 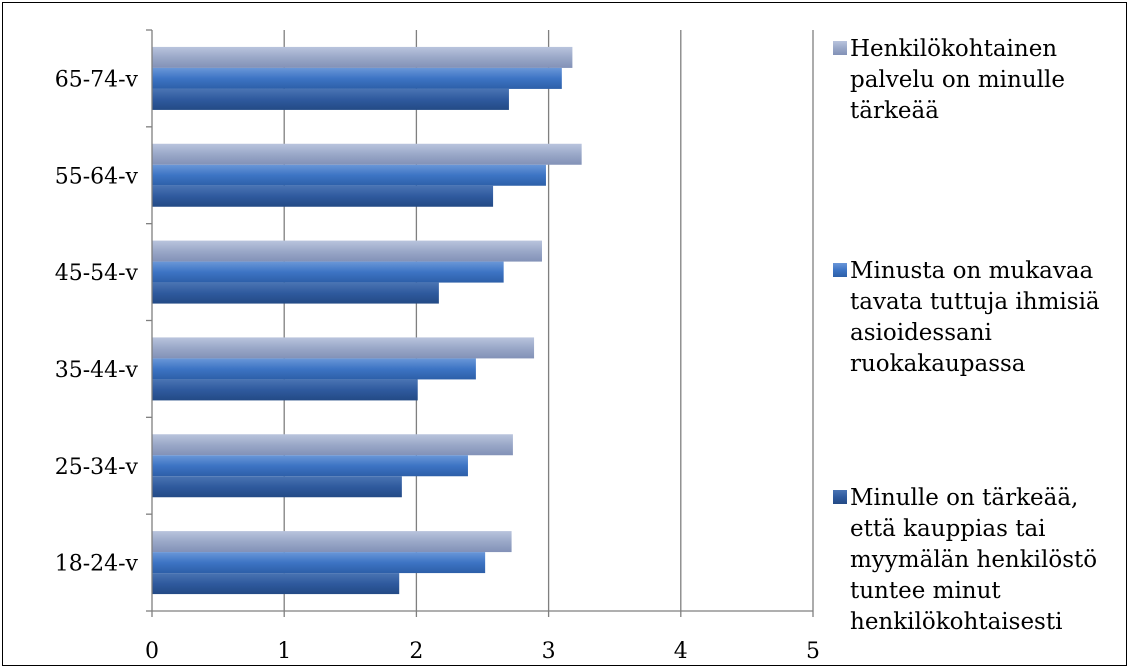 What do you see at coordinates (152, 651) in the screenshot?
I see `x-tick-label: 0` at bounding box center [152, 651].